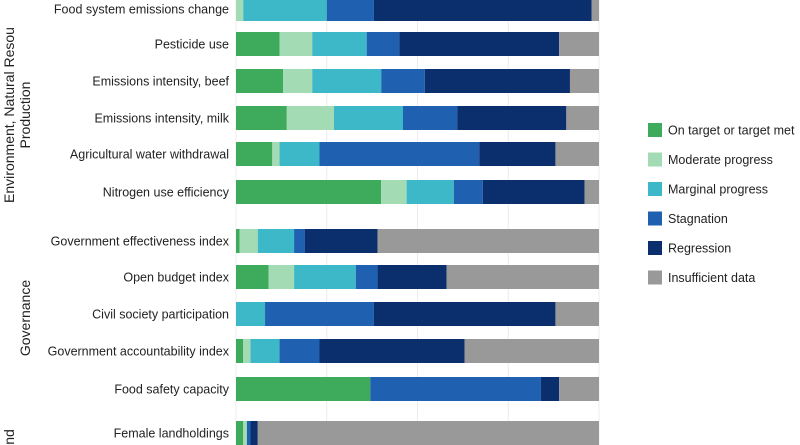  What do you see at coordinates (718, 190) in the screenshot?
I see `legend-label: Marginal progress` at bounding box center [718, 190].